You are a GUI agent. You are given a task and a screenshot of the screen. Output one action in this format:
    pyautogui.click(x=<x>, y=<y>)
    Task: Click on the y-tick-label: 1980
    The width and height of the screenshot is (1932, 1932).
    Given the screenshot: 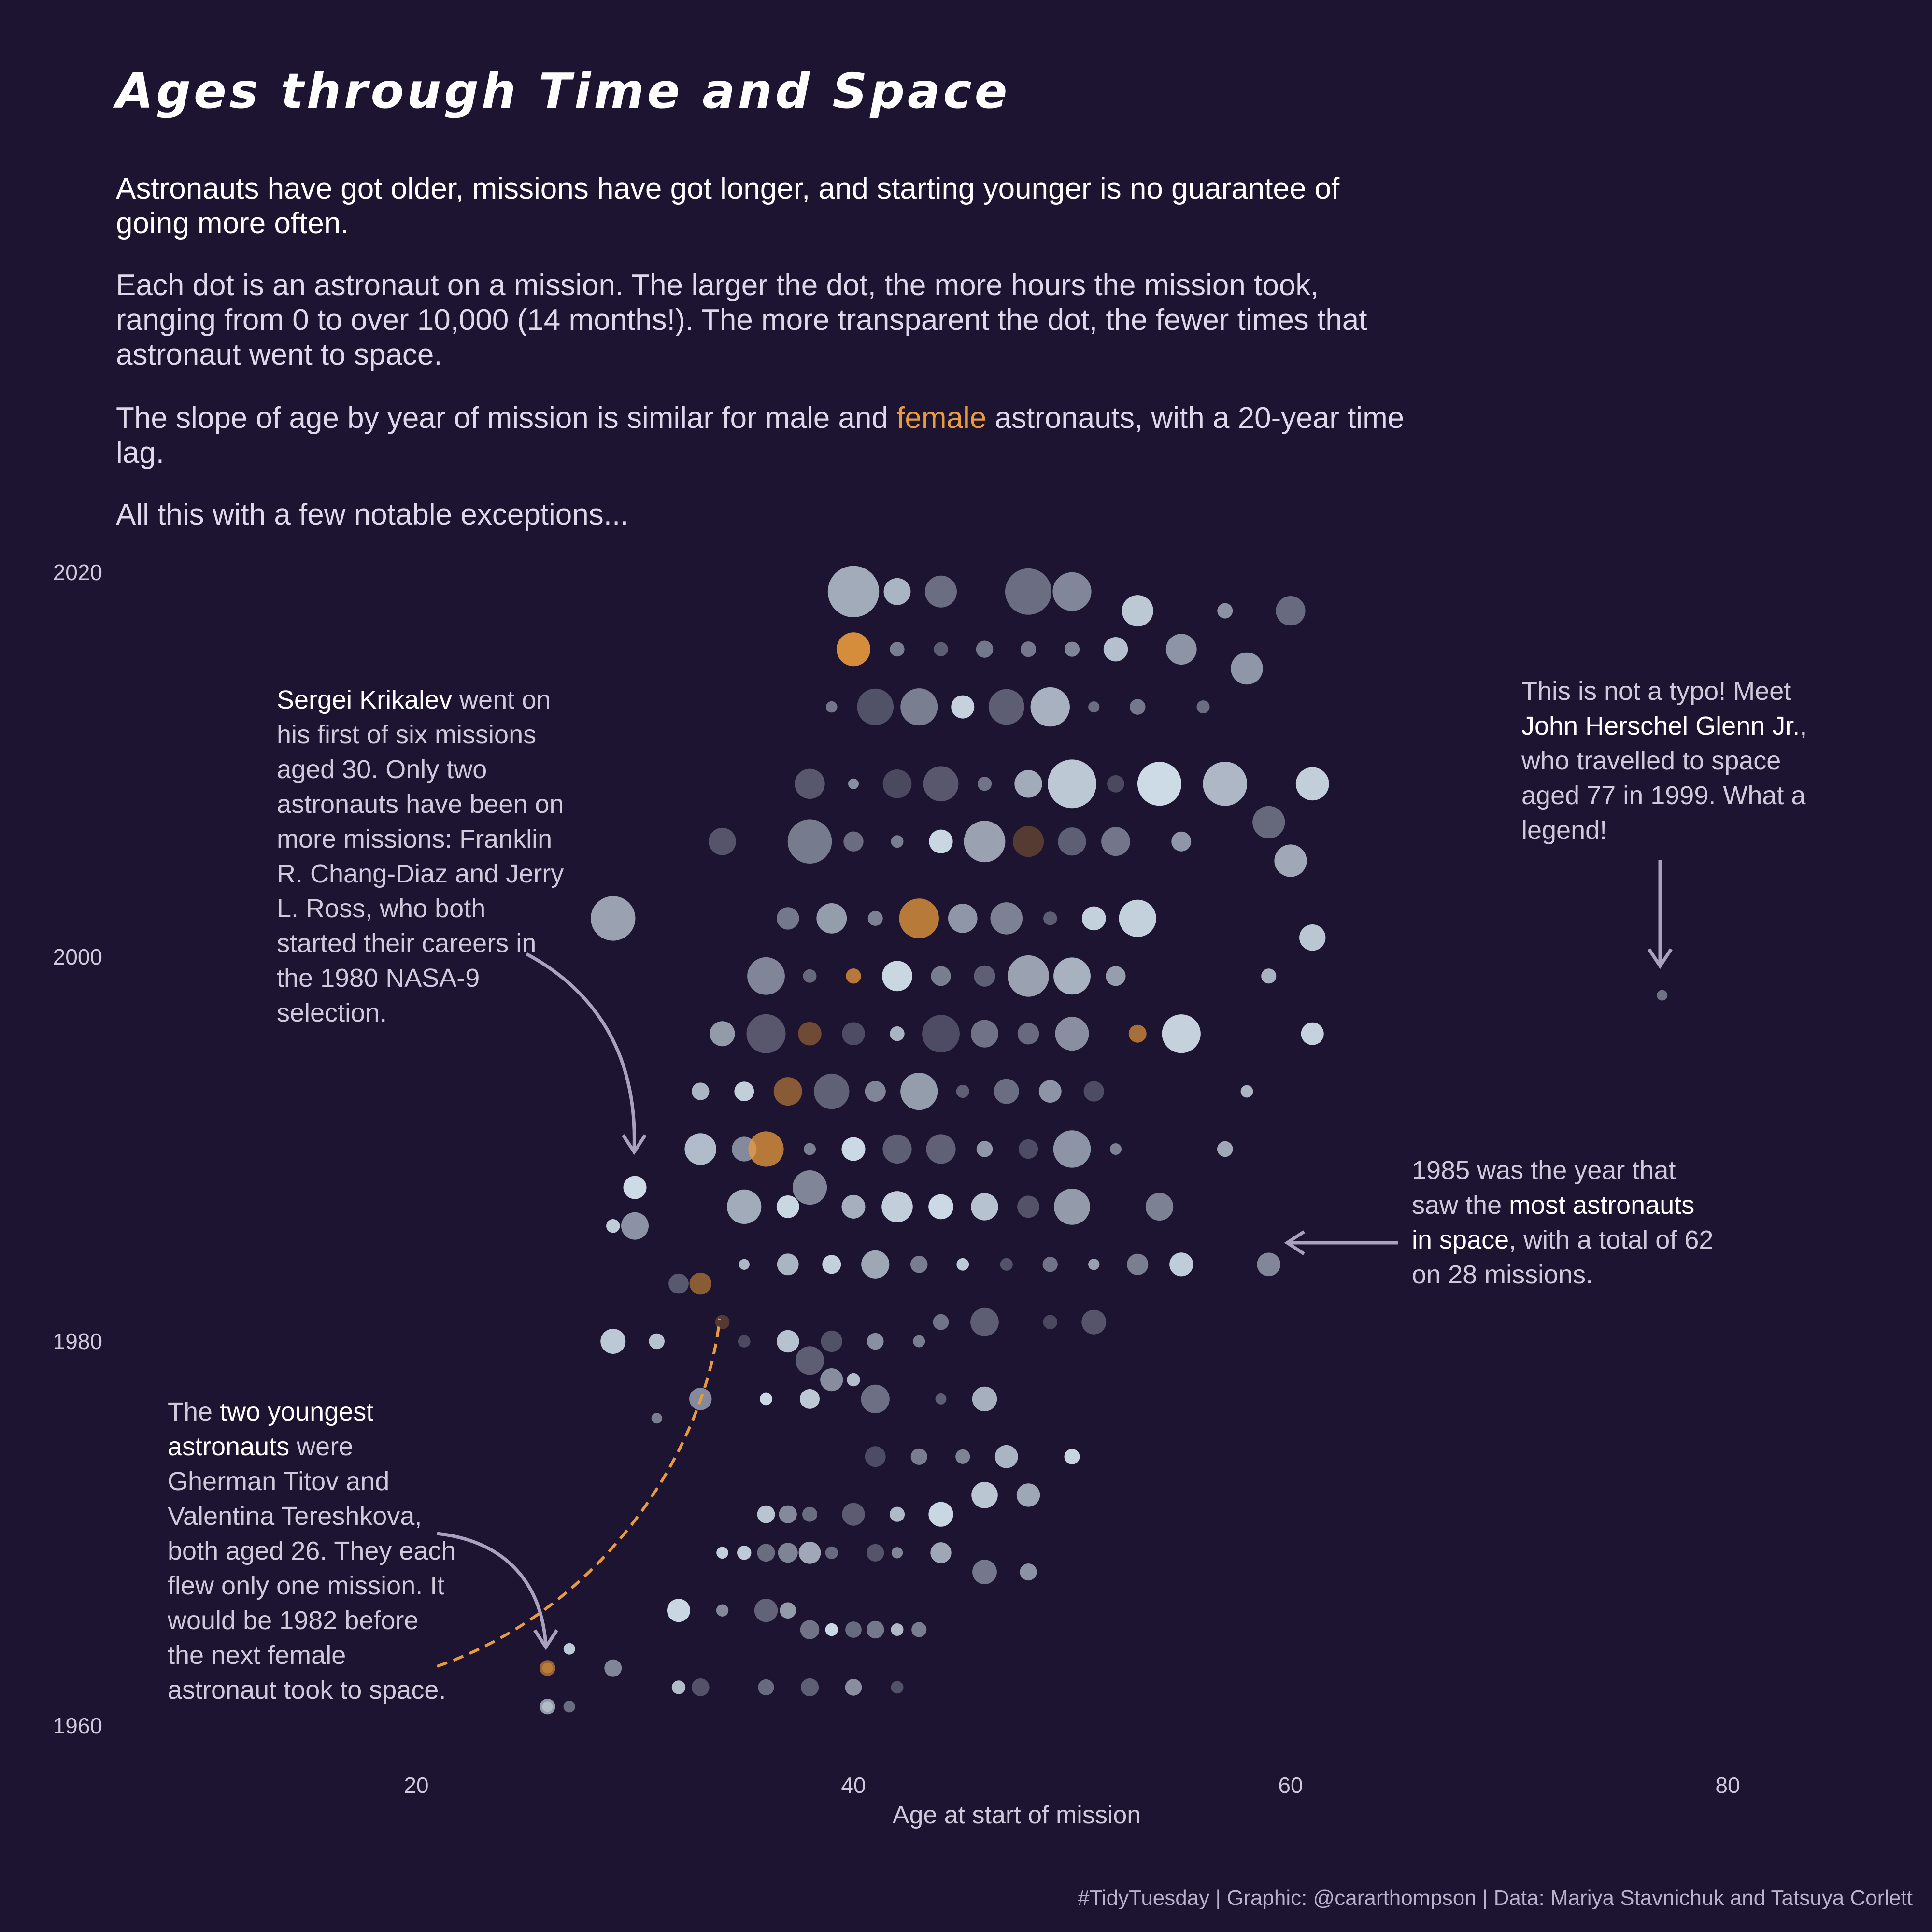 What is the action you would take?
    pyautogui.click(x=77, y=1341)
    